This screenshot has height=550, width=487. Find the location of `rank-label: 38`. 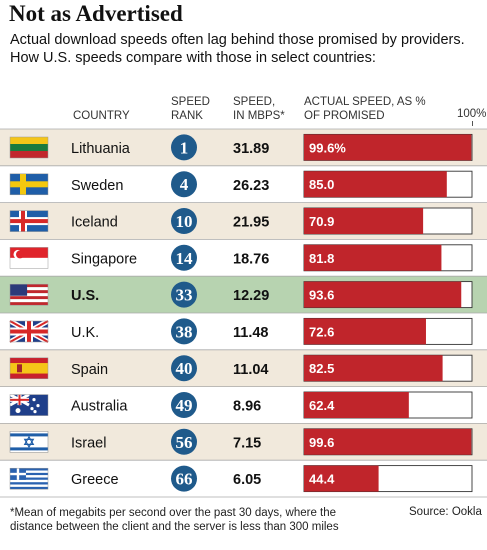

rank-label: 38 is located at coordinates (184, 331).